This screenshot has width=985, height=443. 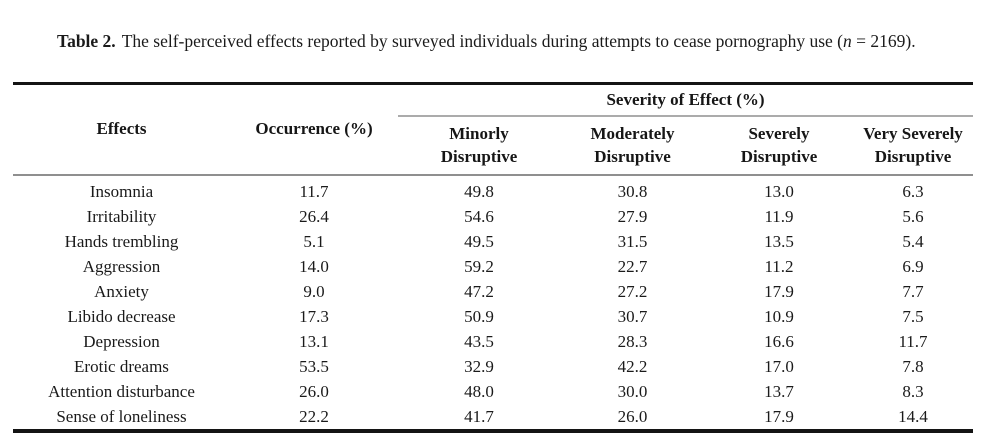 I want to click on effect-cell: Erotic dreams, so click(x=121, y=366).